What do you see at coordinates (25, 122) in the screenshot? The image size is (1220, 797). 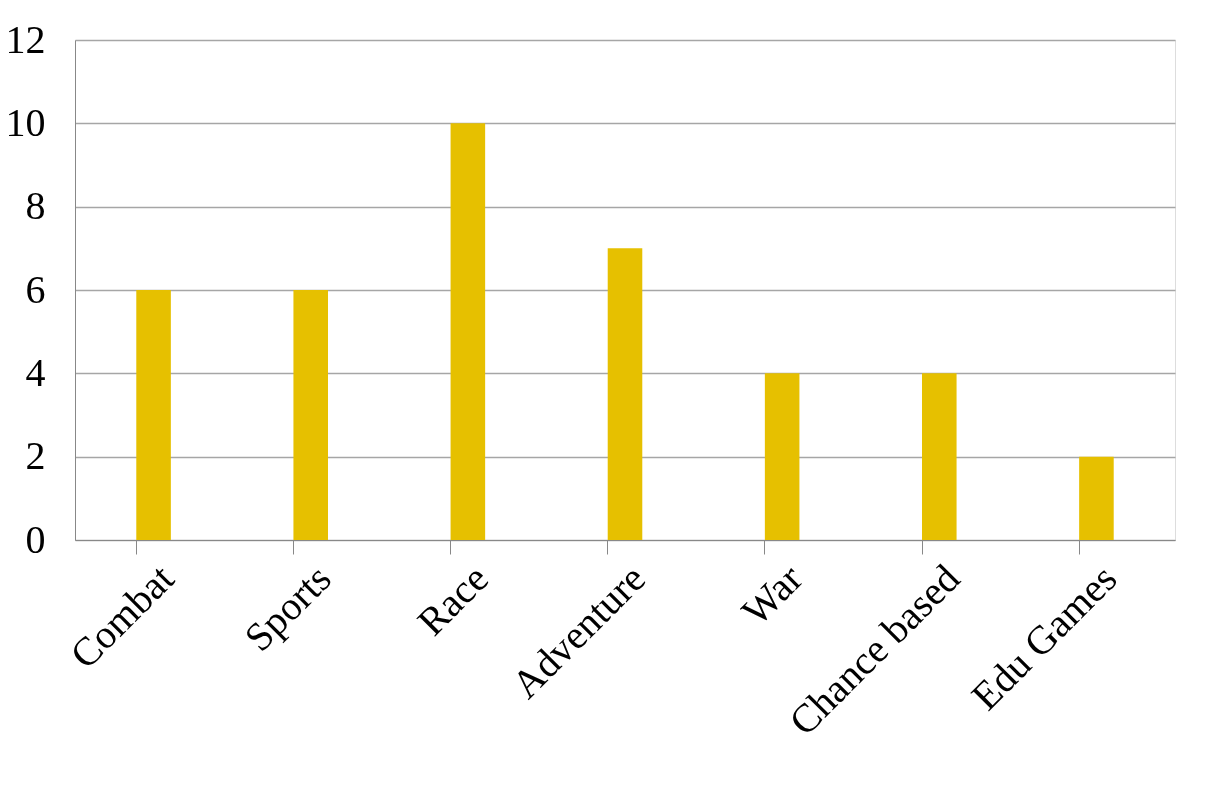 I see `y-tick-label: 10` at bounding box center [25, 122].